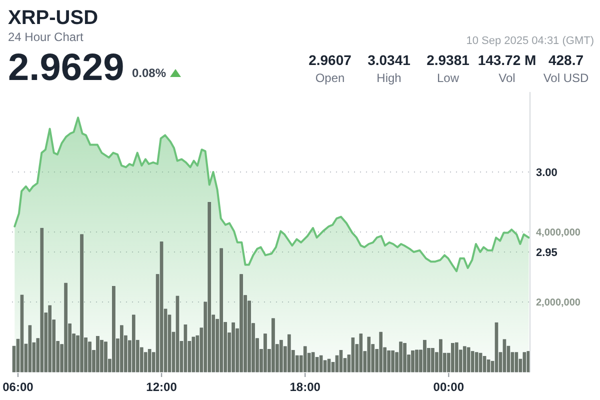  What do you see at coordinates (547, 172) in the screenshot?
I see `y-tick-label: 3.00` at bounding box center [547, 172].